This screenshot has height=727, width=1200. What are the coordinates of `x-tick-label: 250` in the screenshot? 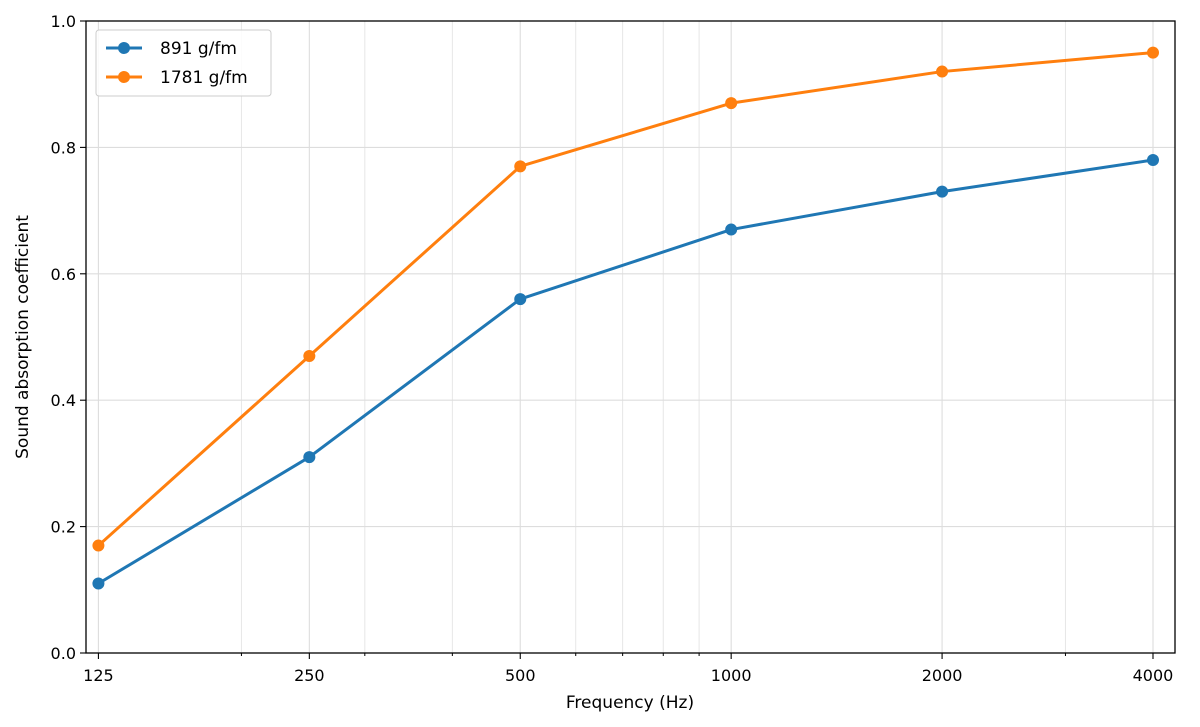 It's located at (309, 675).